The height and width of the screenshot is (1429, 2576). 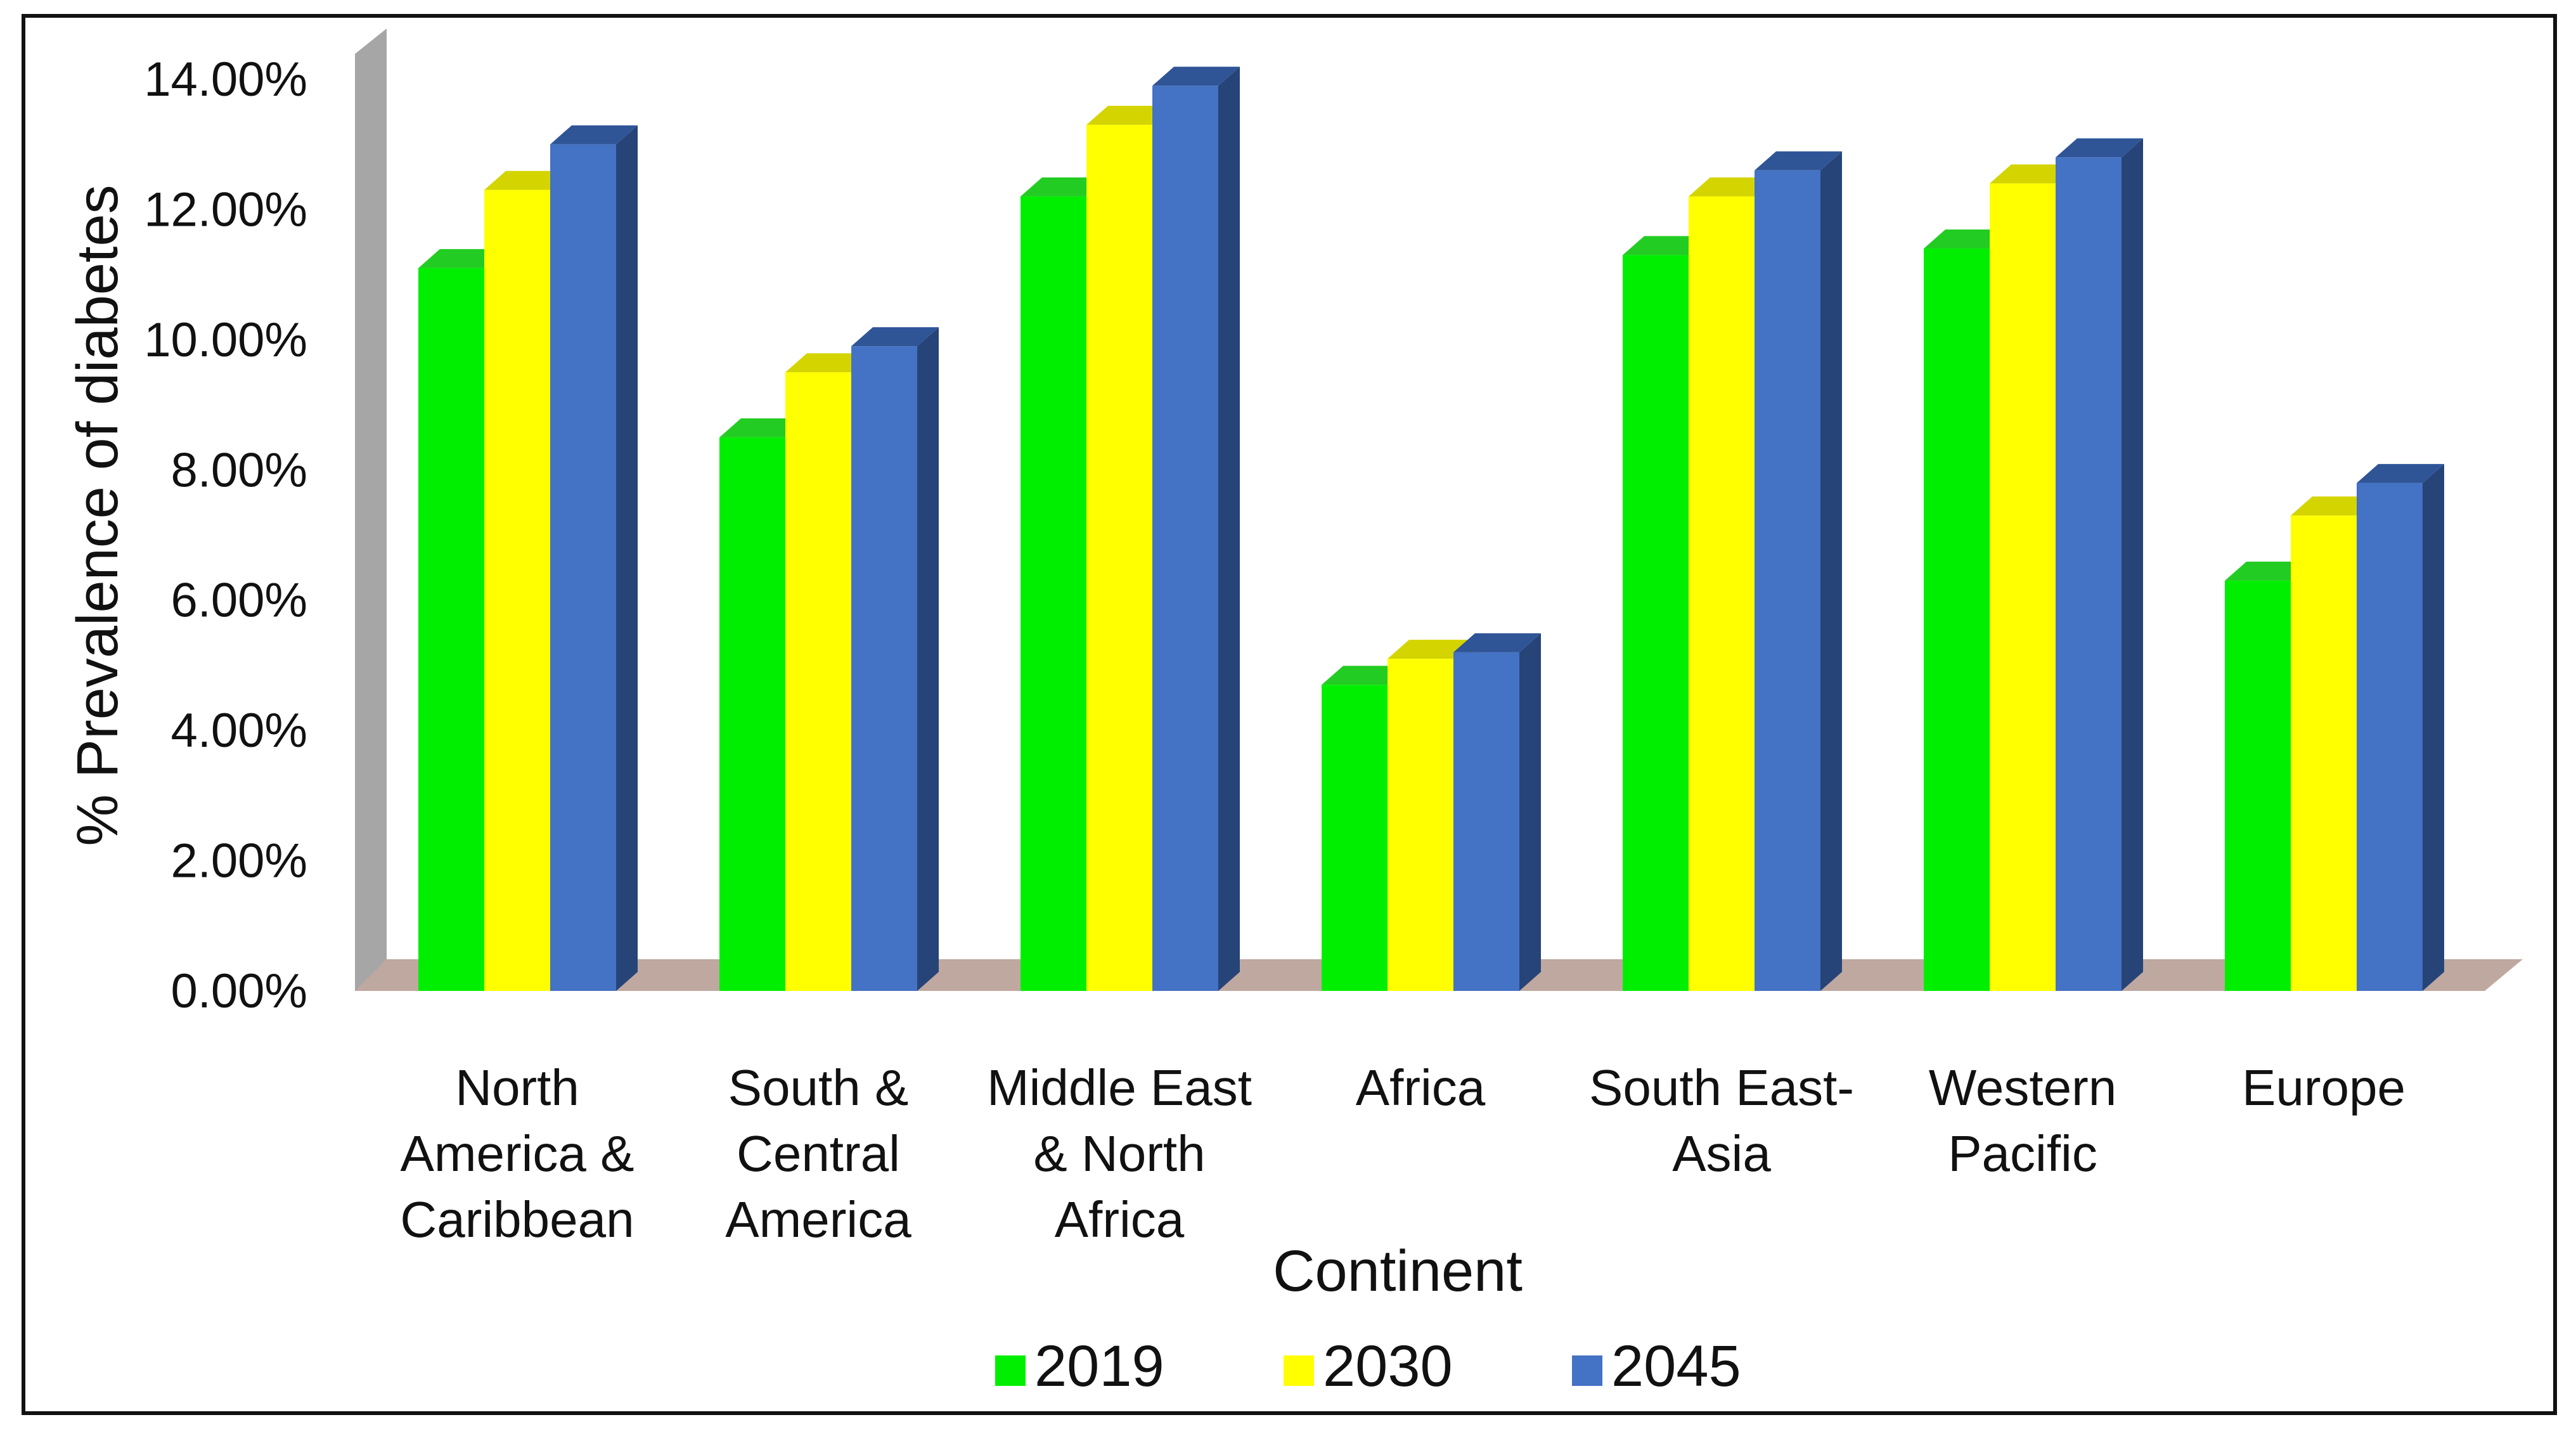 I want to click on x-category-label: North America & Caribbean, so click(x=517, y=1153).